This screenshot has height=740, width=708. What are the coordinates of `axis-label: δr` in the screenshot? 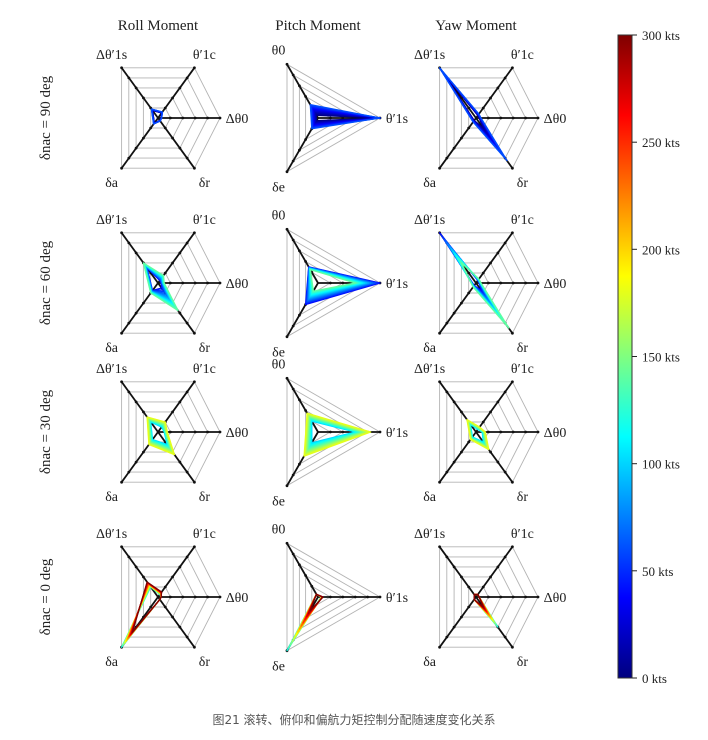 It's located at (523, 348).